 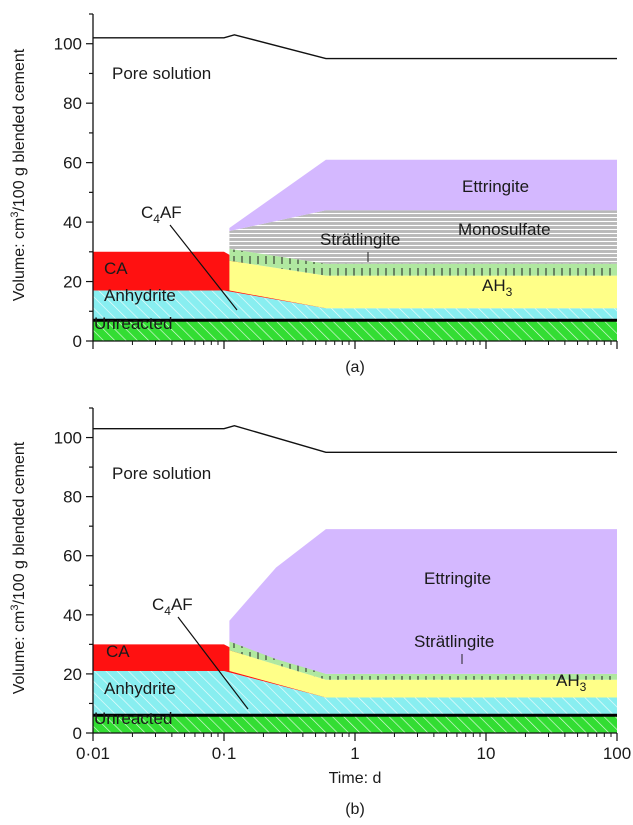 I want to click on x-axis-label: Time: d, so click(x=355, y=778).